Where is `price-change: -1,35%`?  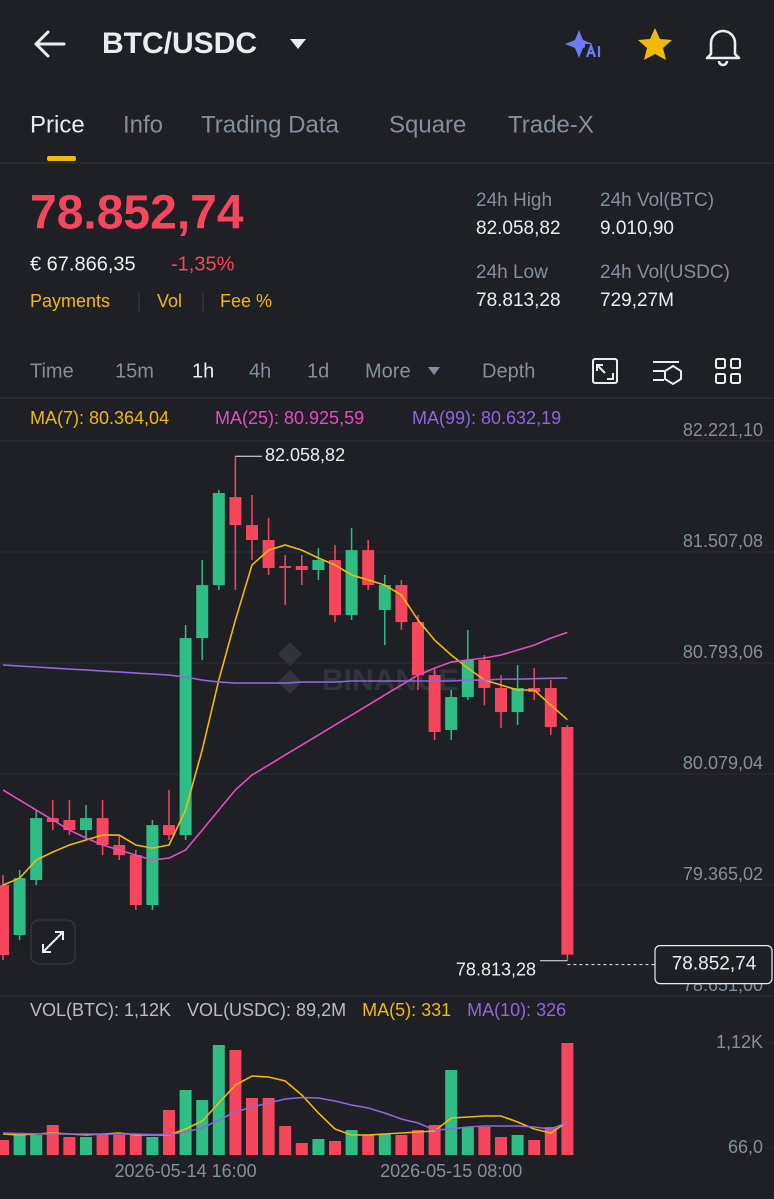 price-change: -1,35% is located at coordinates (203, 264).